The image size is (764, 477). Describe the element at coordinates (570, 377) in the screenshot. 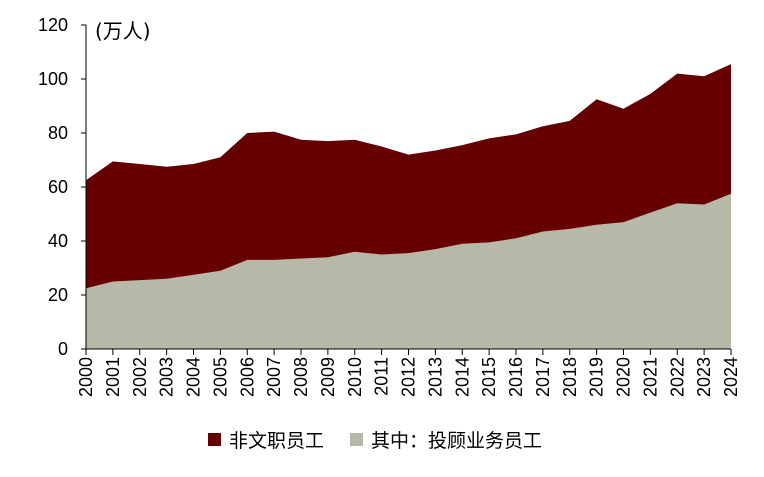

I see `x-tick-label: 2018` at that location.